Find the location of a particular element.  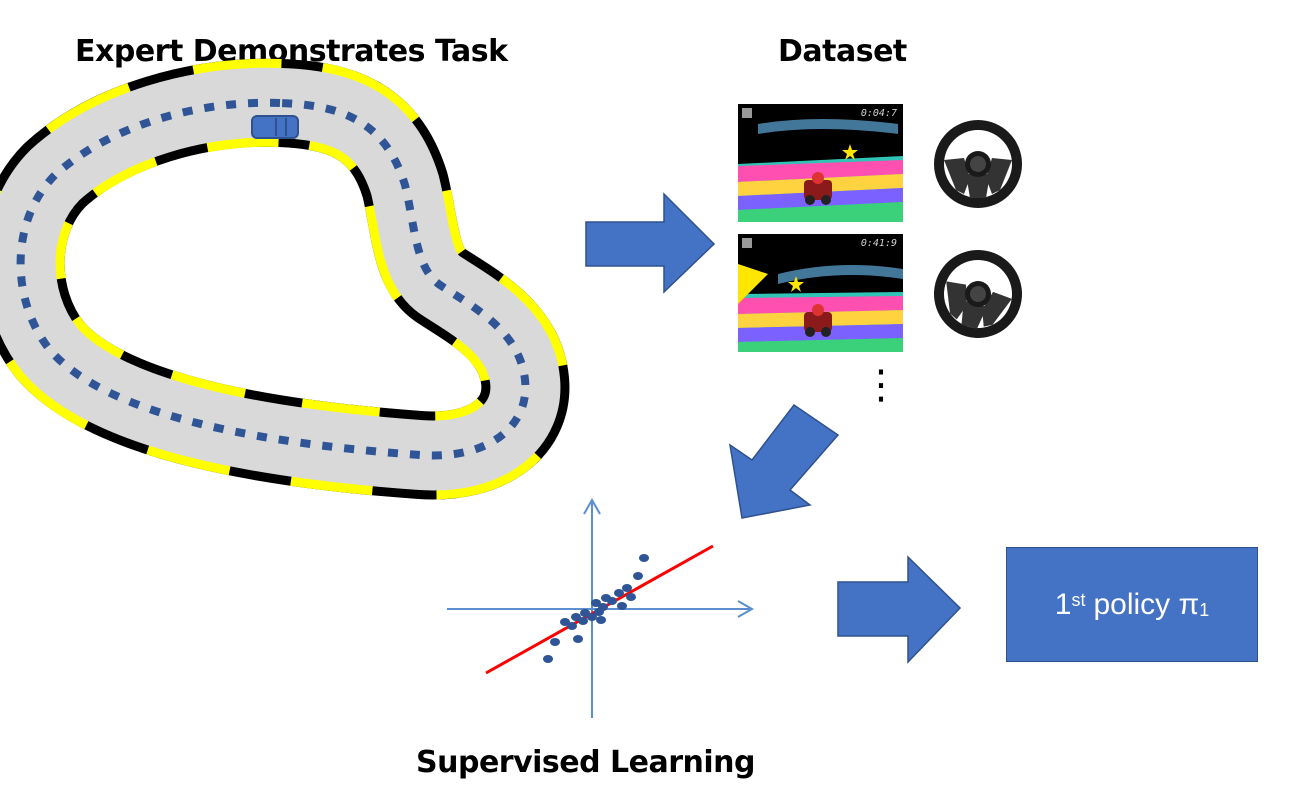

supervised-learning-heading: Supervised Learning is located at coordinates (586, 762).